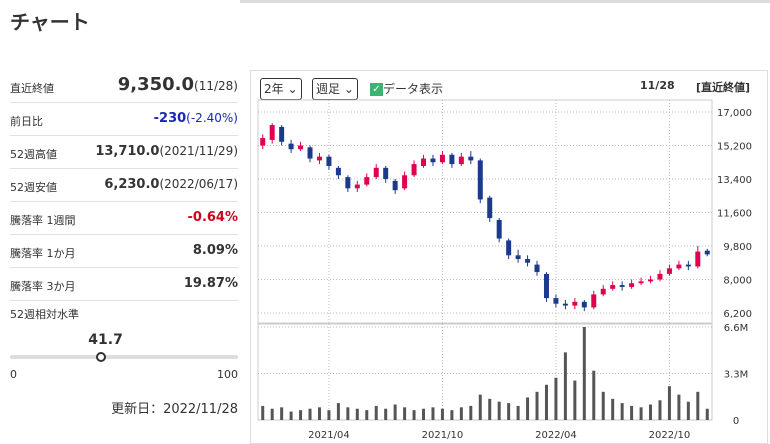  What do you see at coordinates (216, 86) in the screenshot?
I see `stat-note: (11/28)` at bounding box center [216, 86].